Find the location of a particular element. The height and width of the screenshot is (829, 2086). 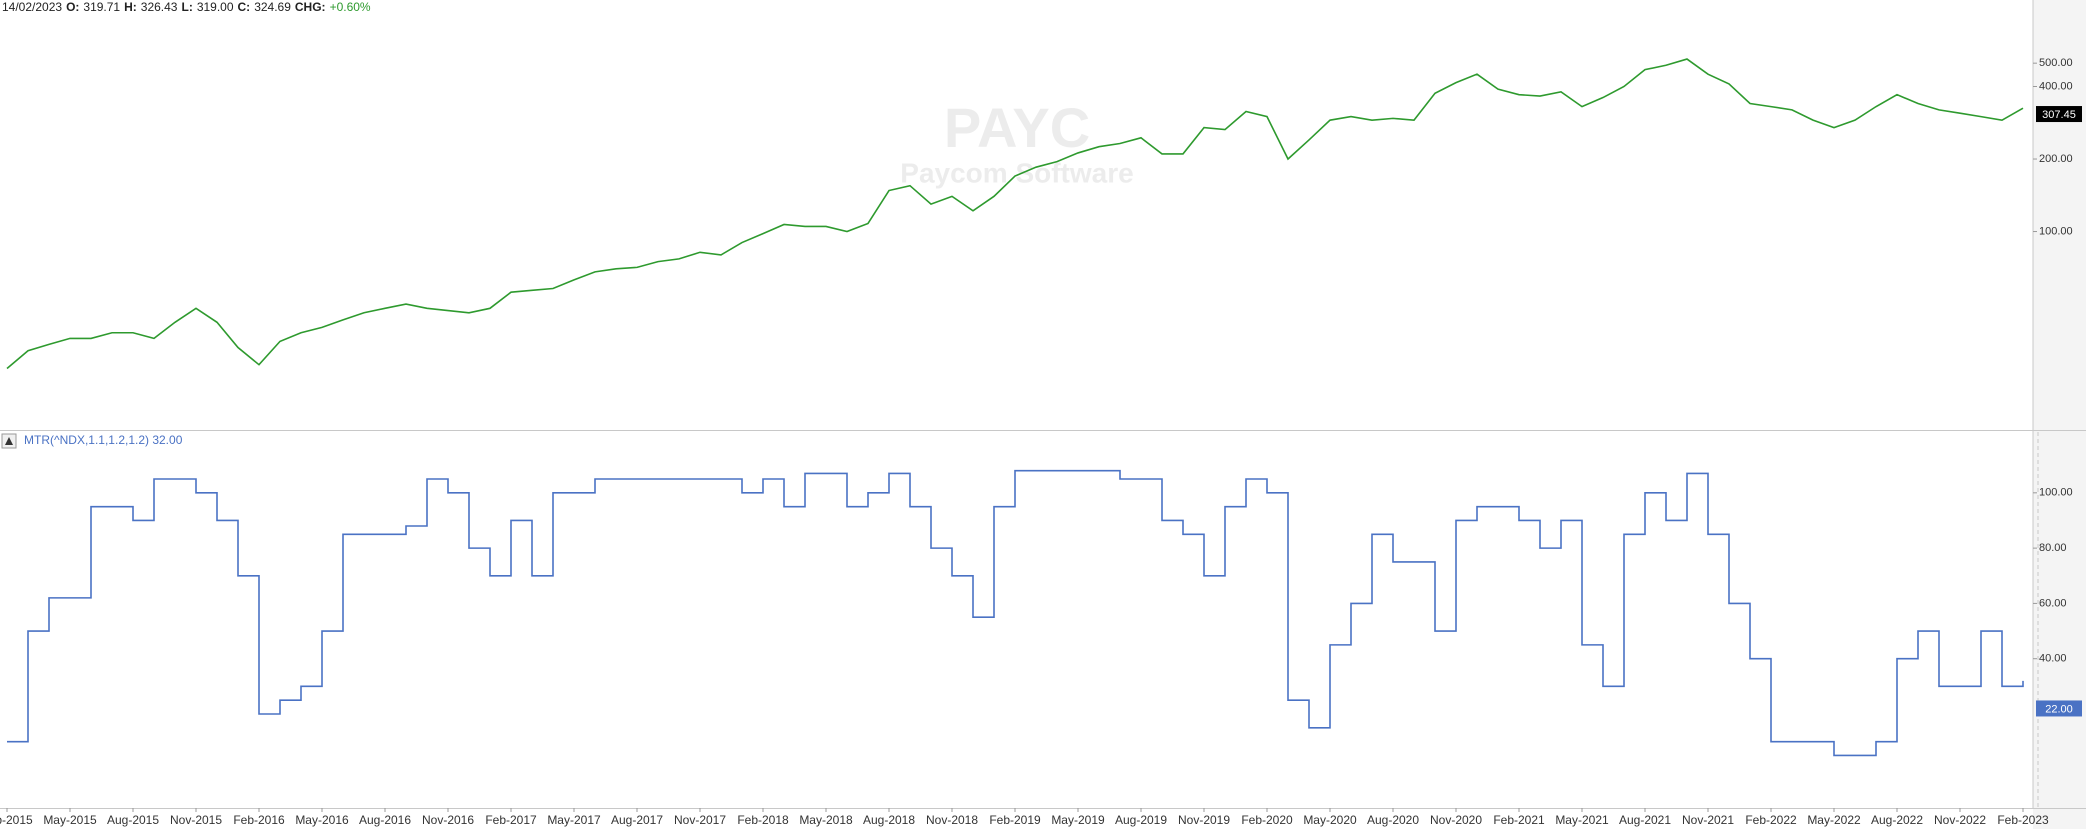

x-tick-label: May-2016 is located at coordinates (322, 820).